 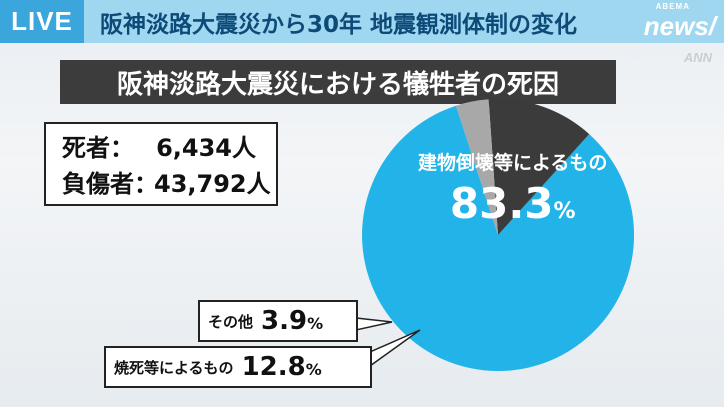 What do you see at coordinates (273, 367) in the screenshot?
I see `slice-value-number: 12.8` at bounding box center [273, 367].